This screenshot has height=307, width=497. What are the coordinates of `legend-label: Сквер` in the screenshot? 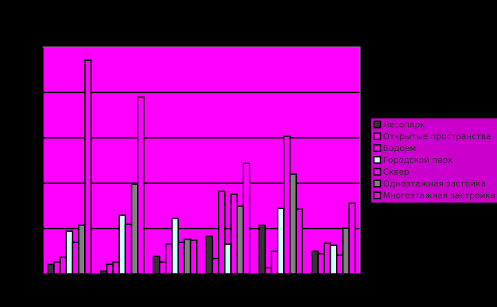 It's located at (396, 172).